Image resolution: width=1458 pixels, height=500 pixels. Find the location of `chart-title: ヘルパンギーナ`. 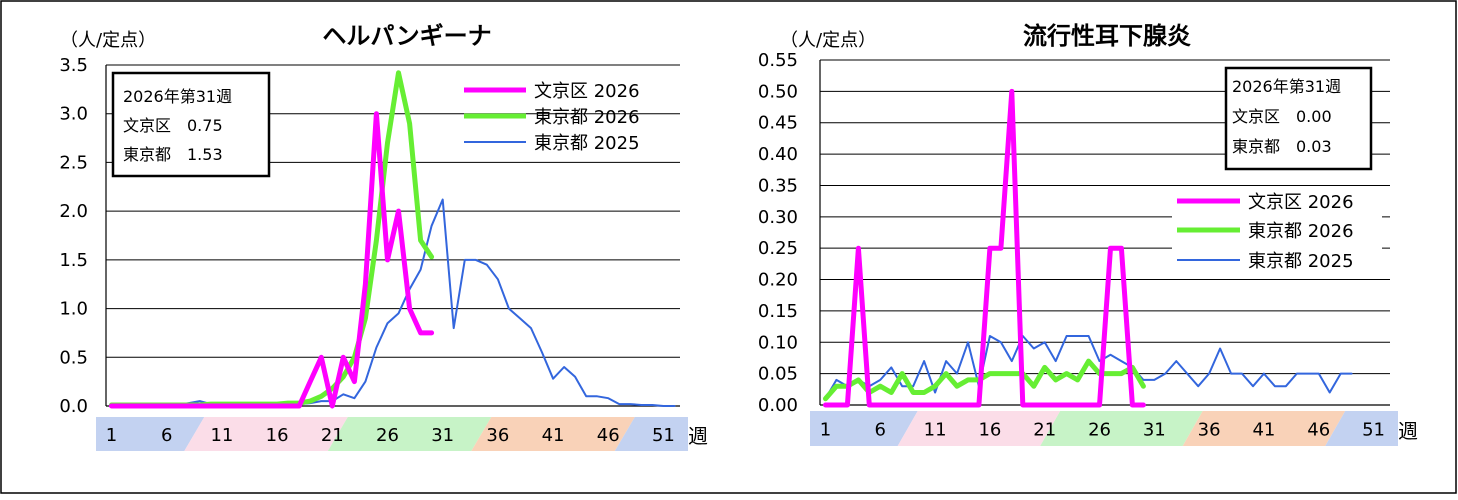

chart-title: ヘルパンギーナ is located at coordinates (406, 36).